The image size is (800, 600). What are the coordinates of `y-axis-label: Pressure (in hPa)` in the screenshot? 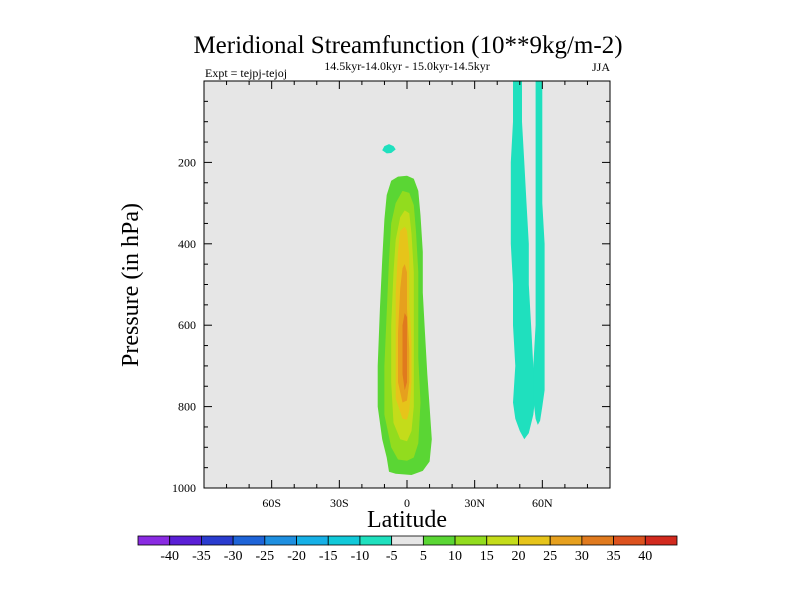 It's located at (131, 285).